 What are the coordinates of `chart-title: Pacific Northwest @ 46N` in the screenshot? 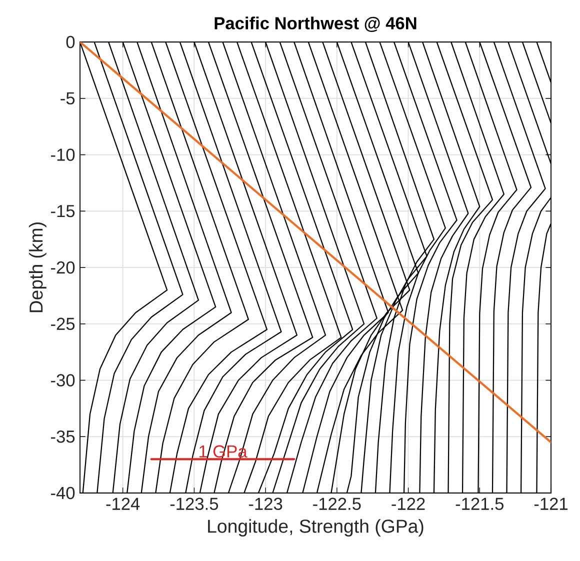 It's located at (315, 24).